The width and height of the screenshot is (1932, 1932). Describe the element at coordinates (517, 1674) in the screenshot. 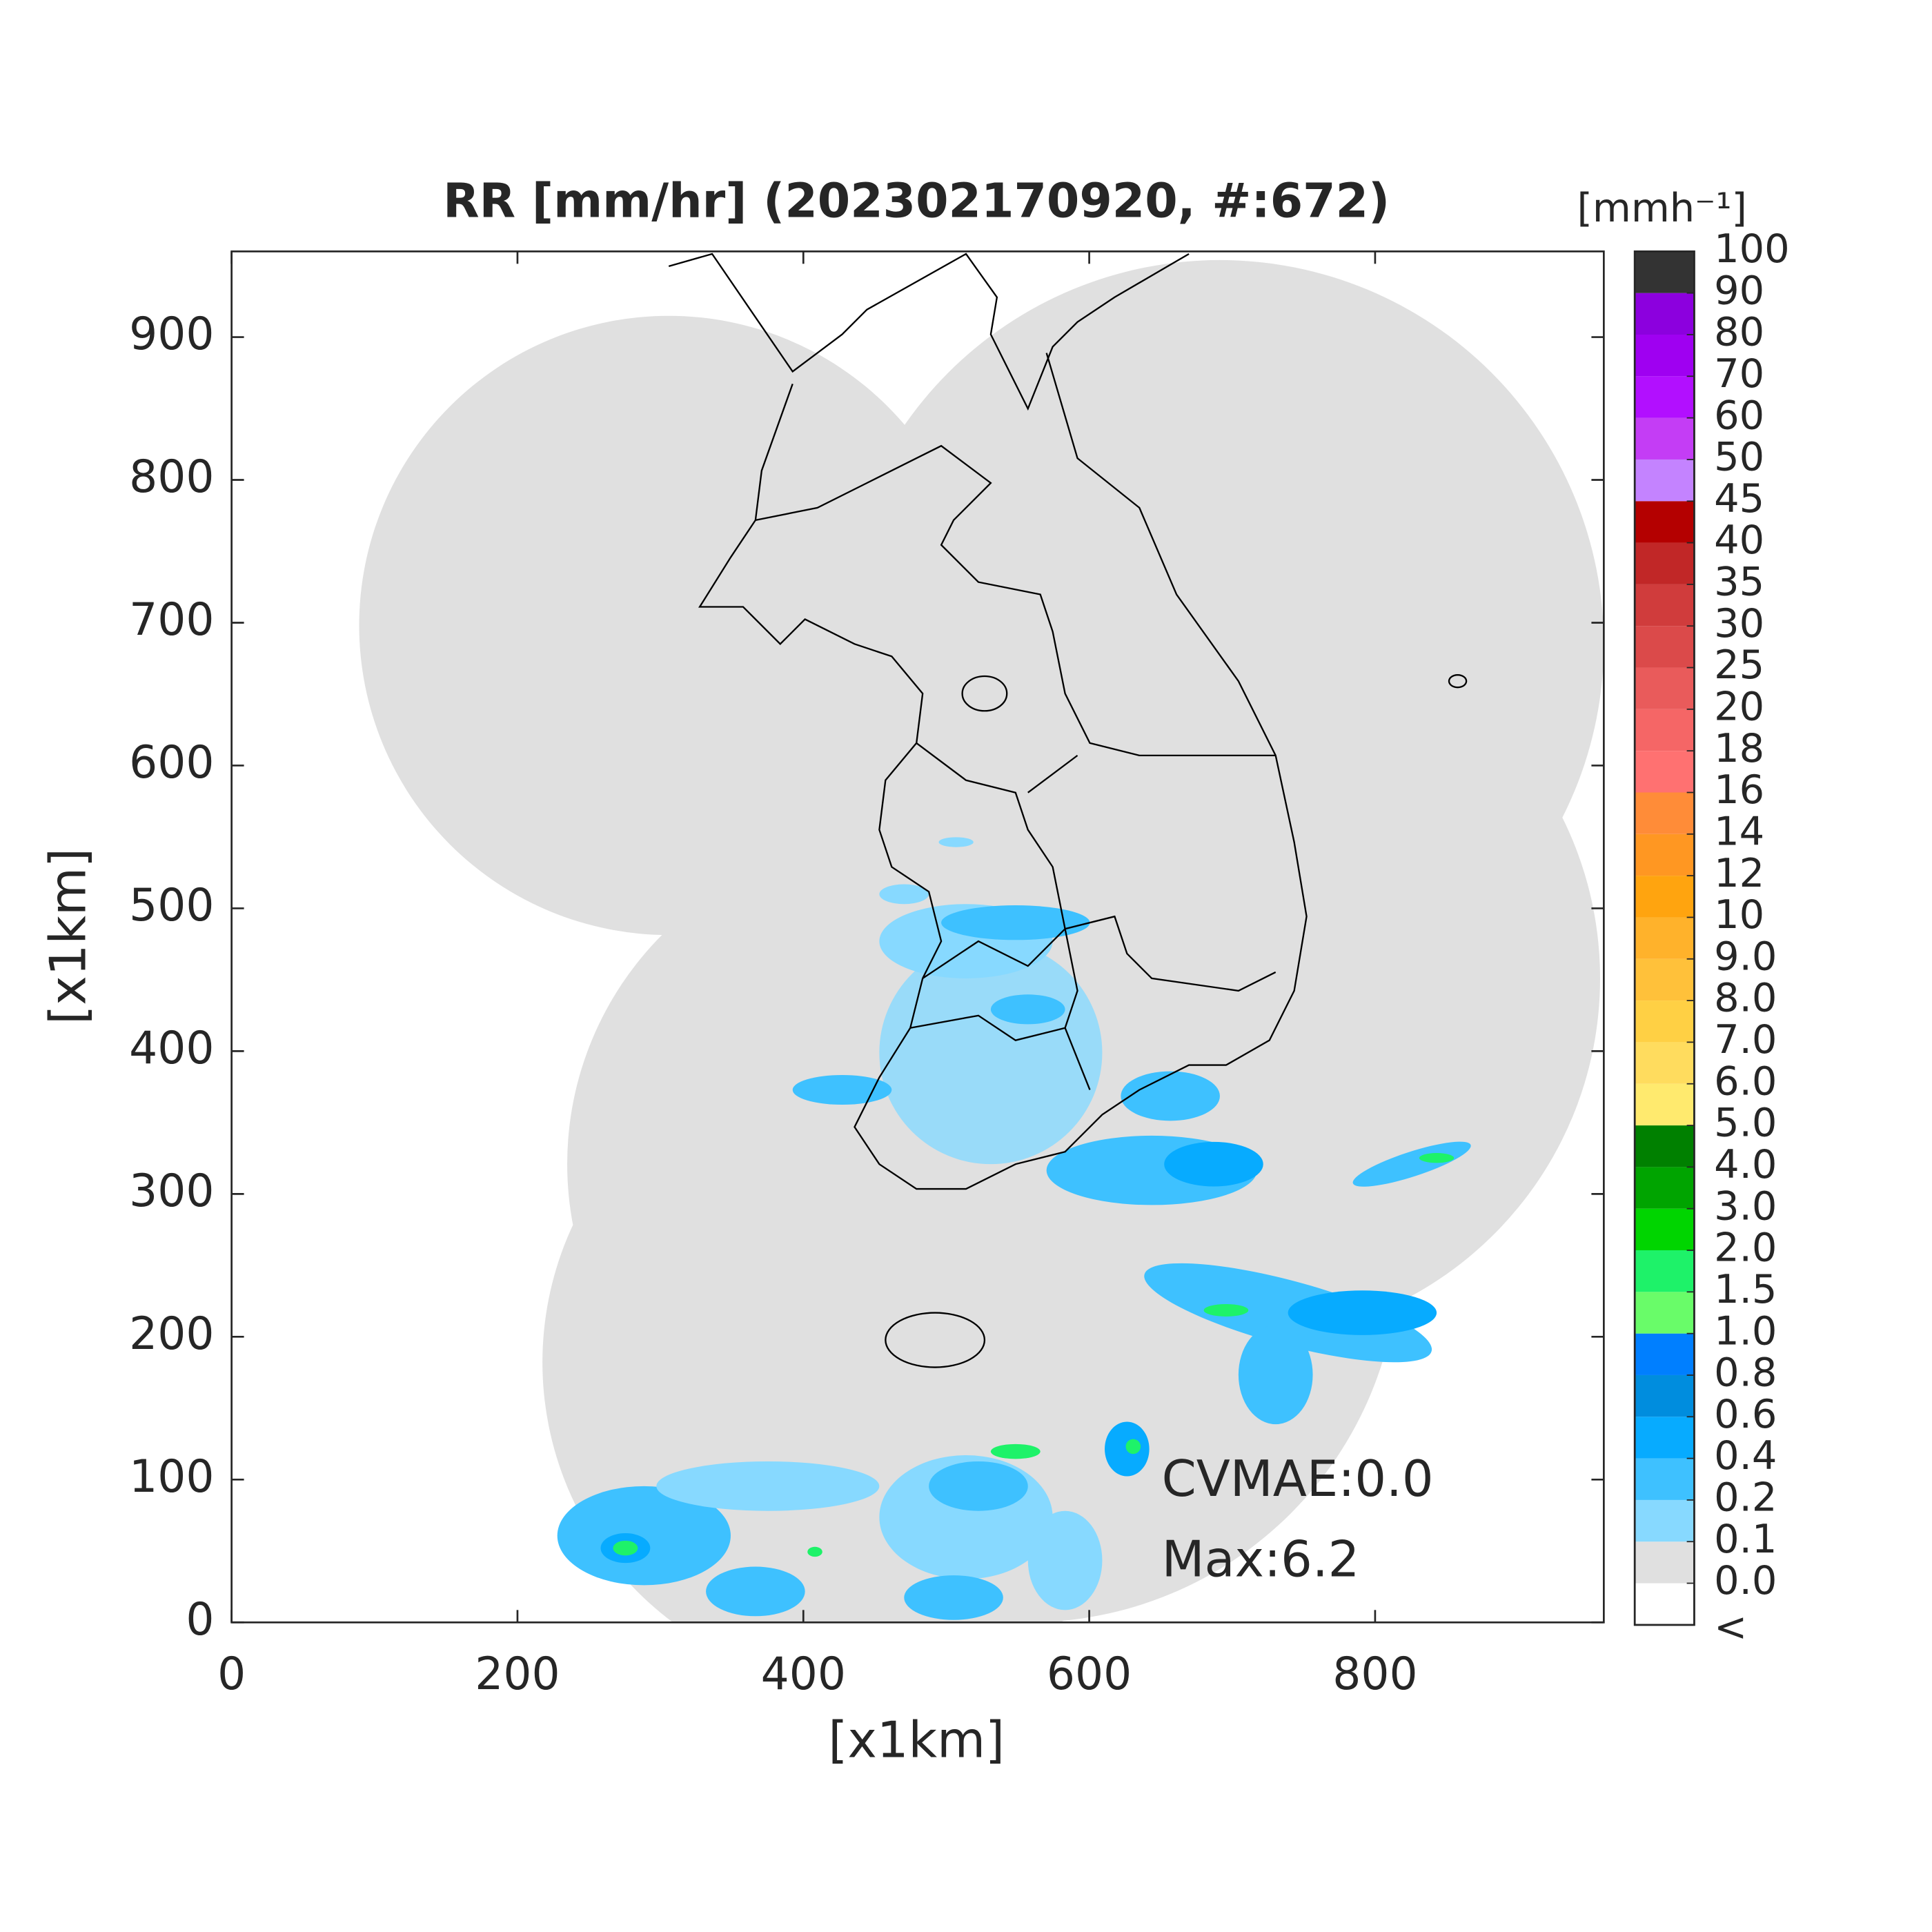

I see `x-tick-label: 200` at that location.